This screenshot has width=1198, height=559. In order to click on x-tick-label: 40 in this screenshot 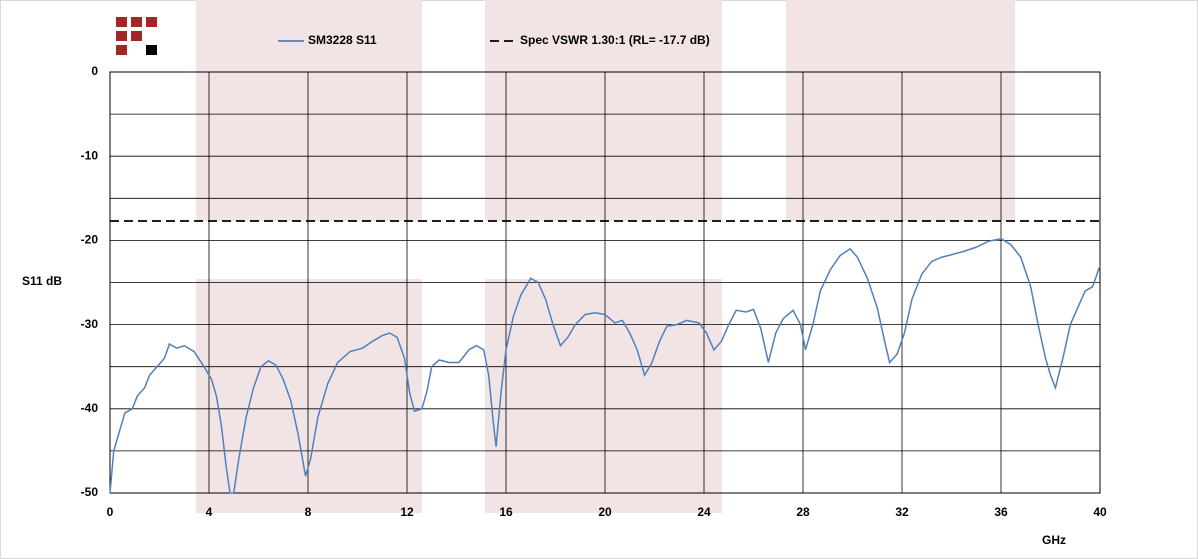, I will do `click(1100, 512)`.